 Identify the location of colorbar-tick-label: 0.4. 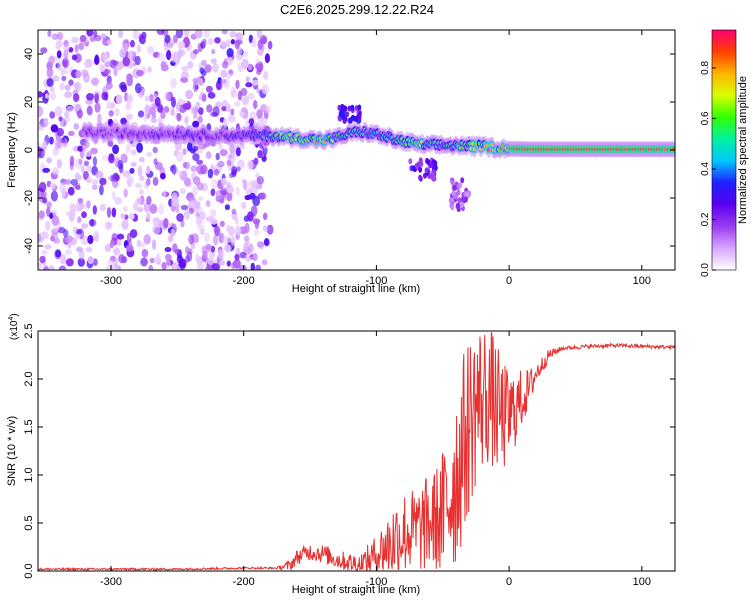
(705, 169).